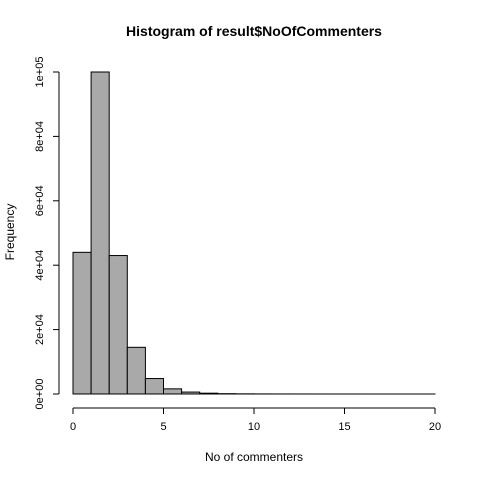 This screenshot has width=480, height=480. What do you see at coordinates (163, 427) in the screenshot?
I see `x-tick-label-1: 5` at bounding box center [163, 427].